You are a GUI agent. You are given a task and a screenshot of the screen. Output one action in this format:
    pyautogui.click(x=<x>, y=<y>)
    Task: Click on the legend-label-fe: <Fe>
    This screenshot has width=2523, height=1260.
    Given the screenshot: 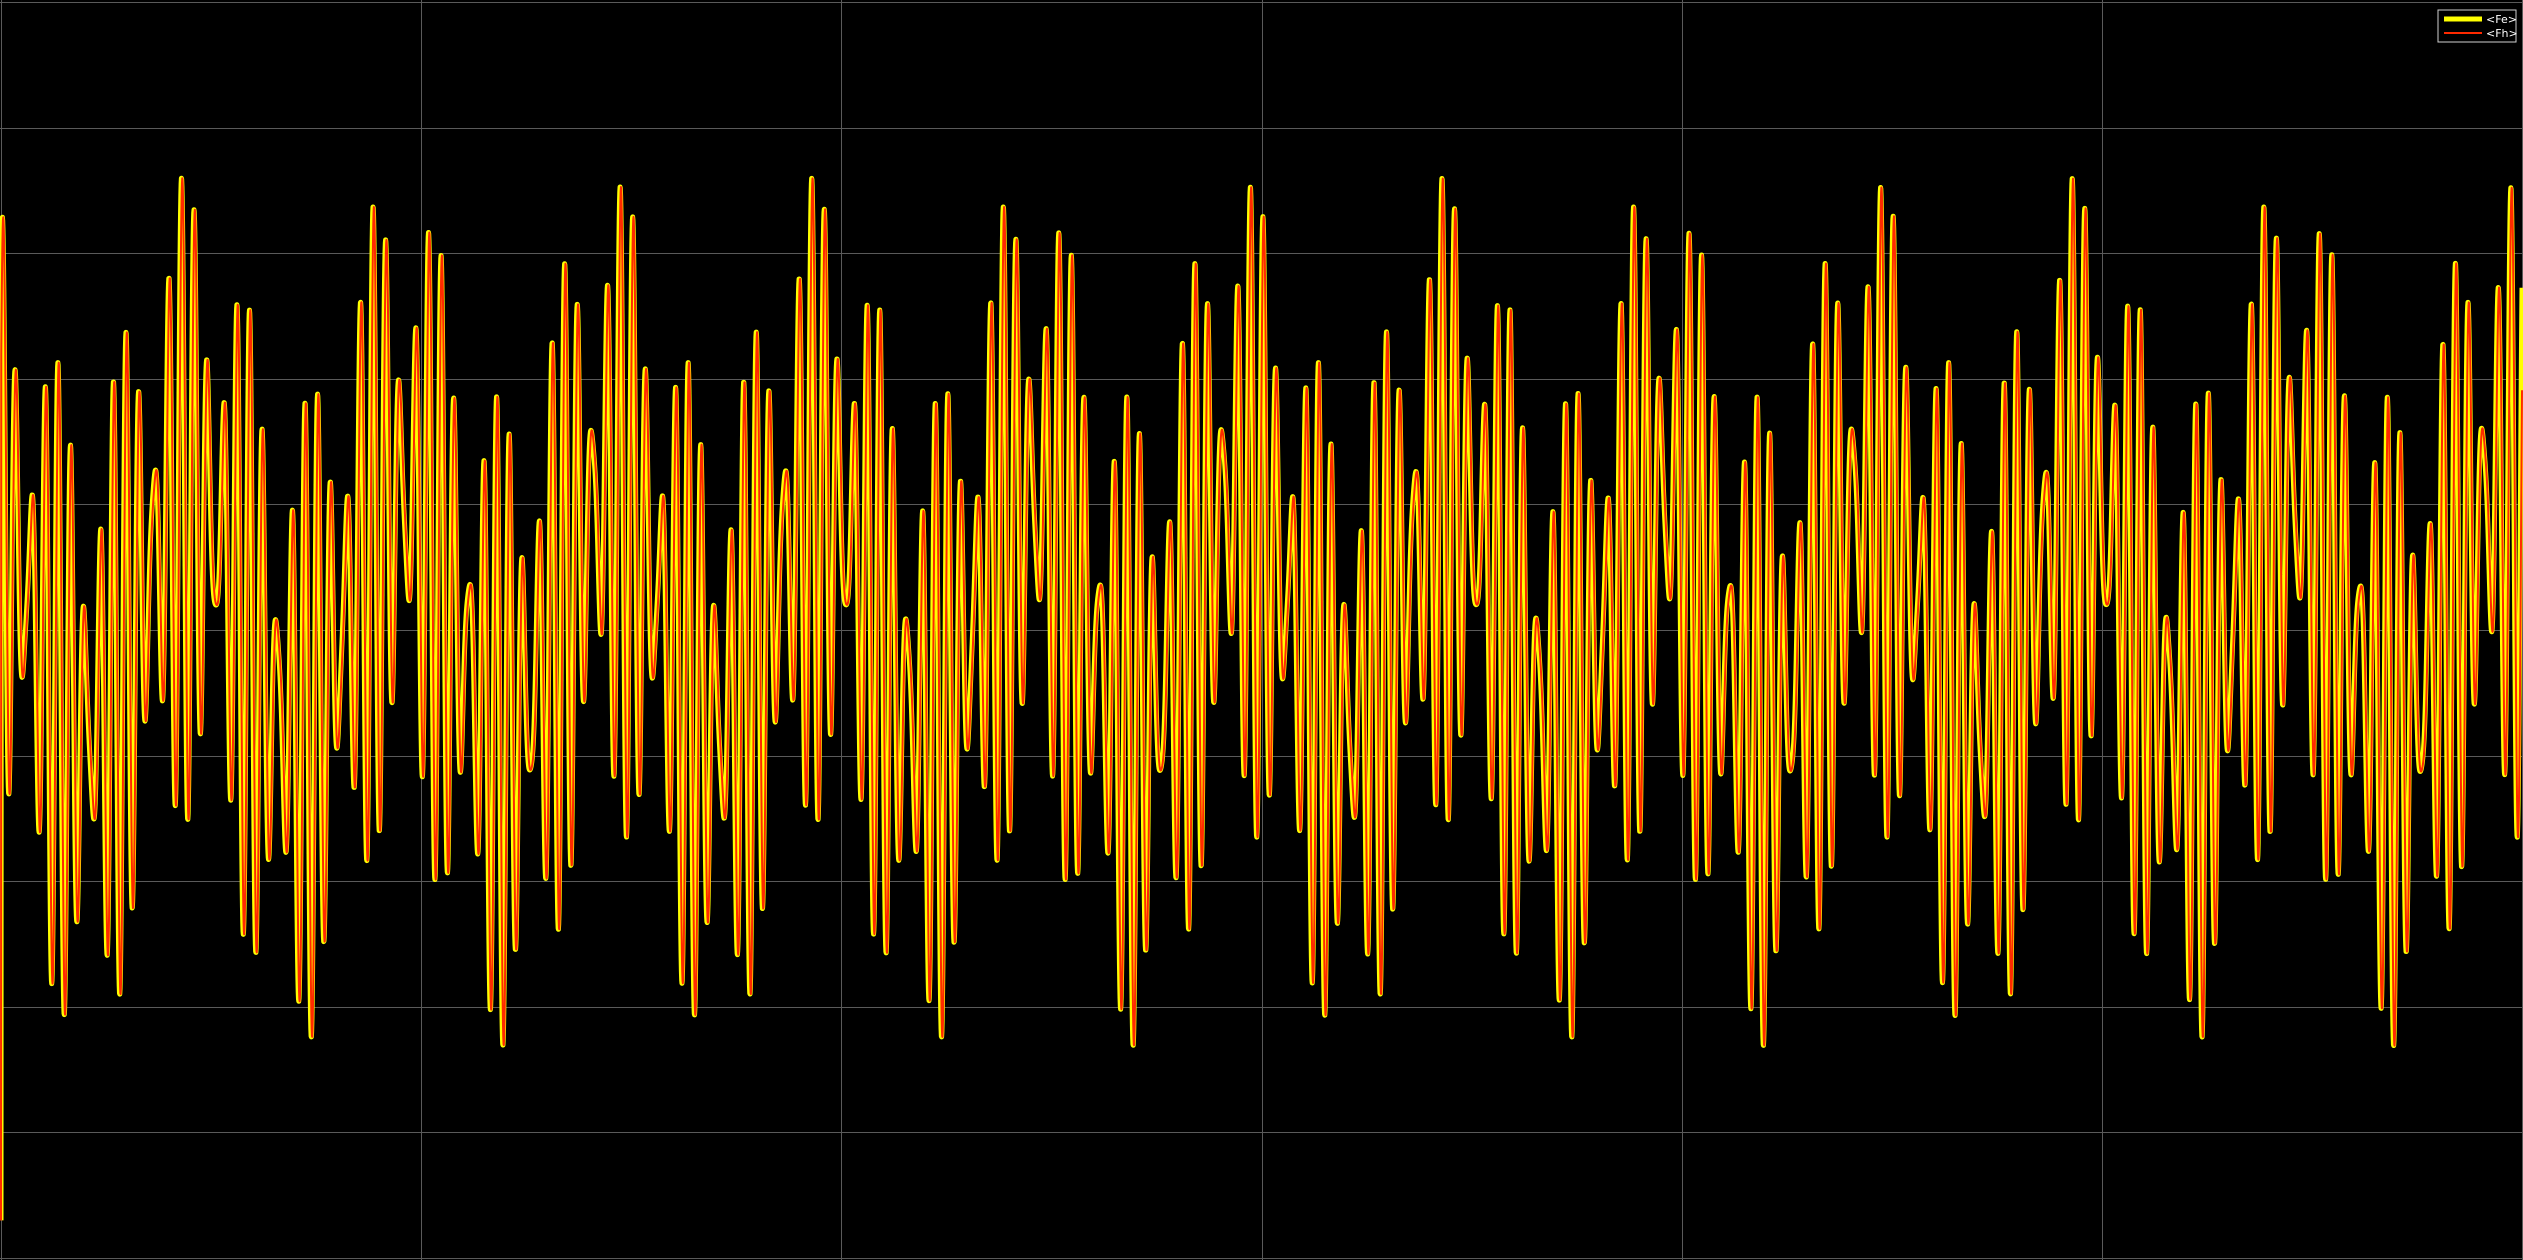 What is the action you would take?
    pyautogui.click(x=2501, y=19)
    